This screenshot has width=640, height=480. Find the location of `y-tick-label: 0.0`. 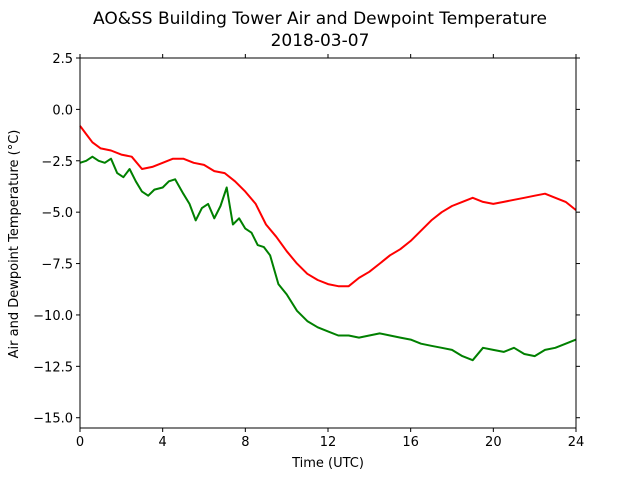

y-tick-label: 0.0 is located at coordinates (62, 110).